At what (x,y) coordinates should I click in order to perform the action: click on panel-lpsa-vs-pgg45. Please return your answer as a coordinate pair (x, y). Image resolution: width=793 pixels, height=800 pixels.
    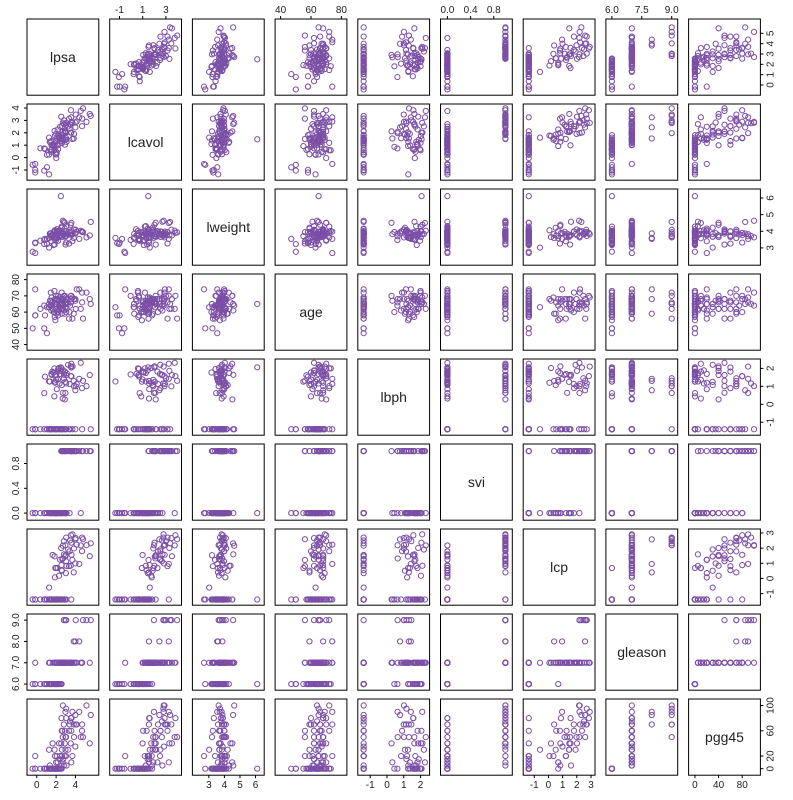
    Looking at the image, I should click on (724, 57).